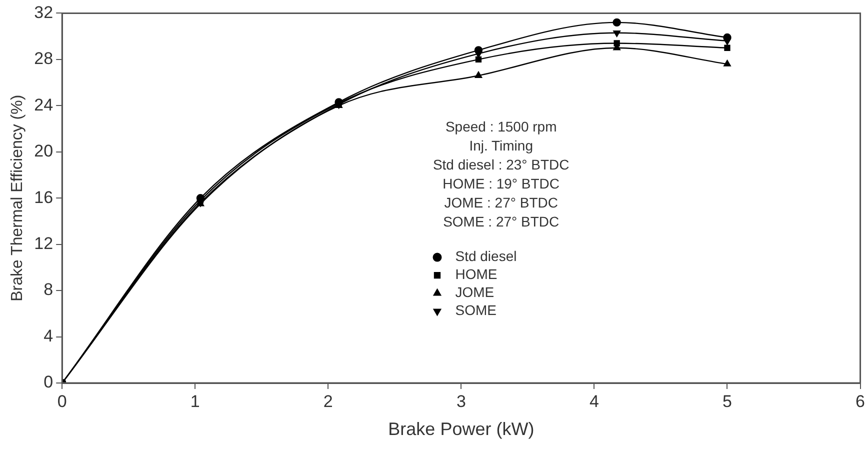  I want to click on x-tick-label: 5, so click(727, 401).